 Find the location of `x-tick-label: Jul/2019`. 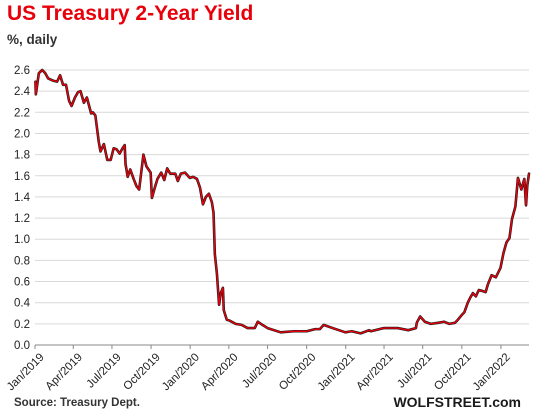

x-tick-label: Jul/2019 is located at coordinates (104, 370).